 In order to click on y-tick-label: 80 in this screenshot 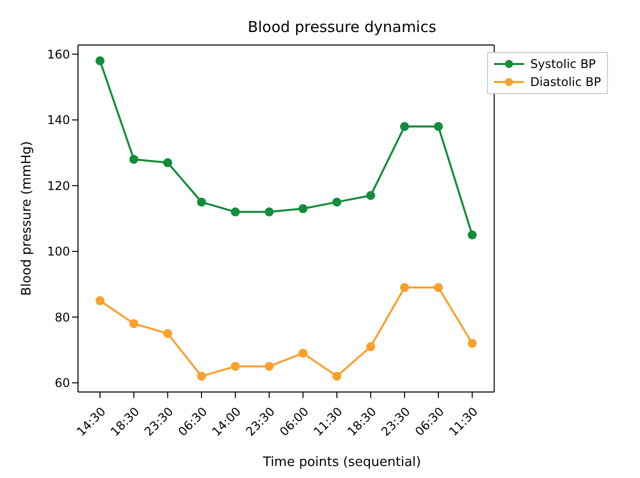, I will do `click(62, 317)`.